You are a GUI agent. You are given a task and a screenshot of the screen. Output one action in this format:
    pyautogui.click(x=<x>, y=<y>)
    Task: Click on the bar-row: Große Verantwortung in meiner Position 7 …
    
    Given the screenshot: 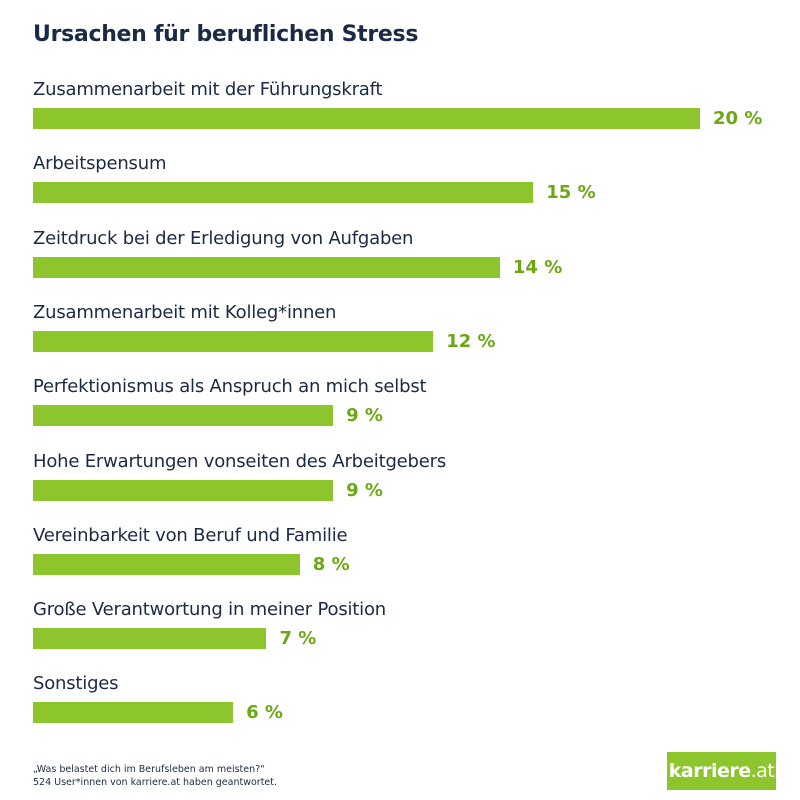 What is the action you would take?
    pyautogui.click(x=413, y=634)
    